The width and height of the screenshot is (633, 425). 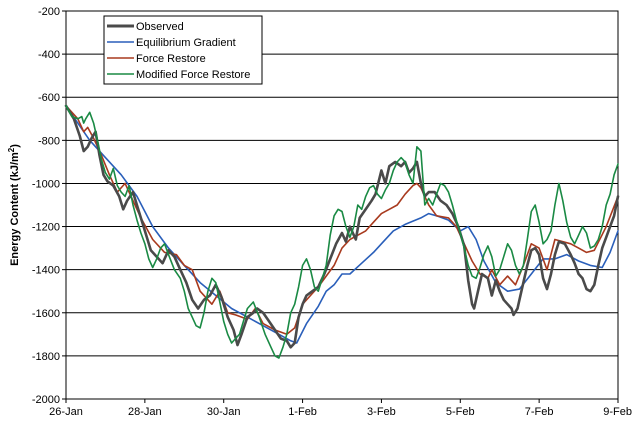 I want to click on y-tick-label: -1400, so click(x=46, y=271).